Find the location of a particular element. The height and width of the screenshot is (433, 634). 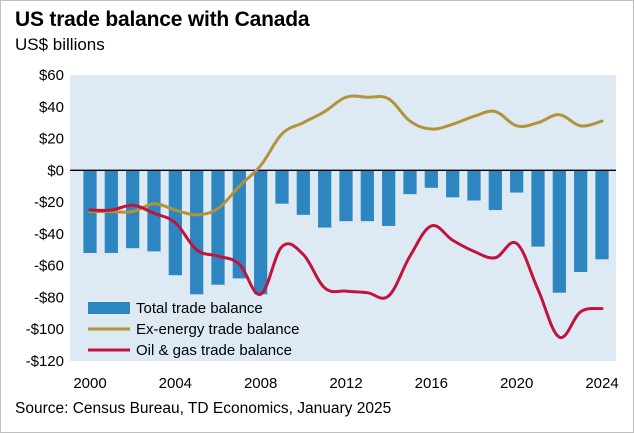

bar-2024 is located at coordinates (602, 215).